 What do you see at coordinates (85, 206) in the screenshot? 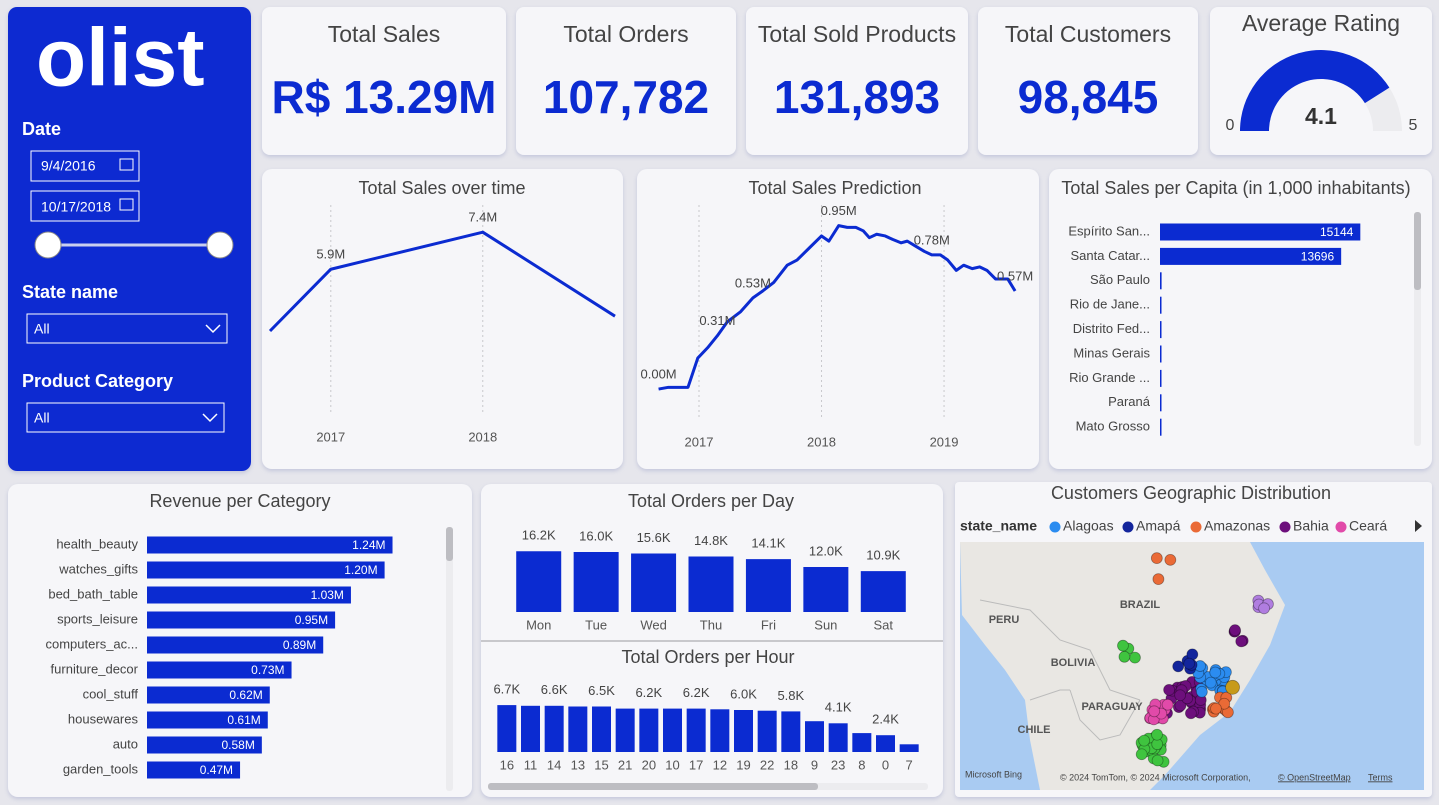
I see `date-end-input` at bounding box center [85, 206].